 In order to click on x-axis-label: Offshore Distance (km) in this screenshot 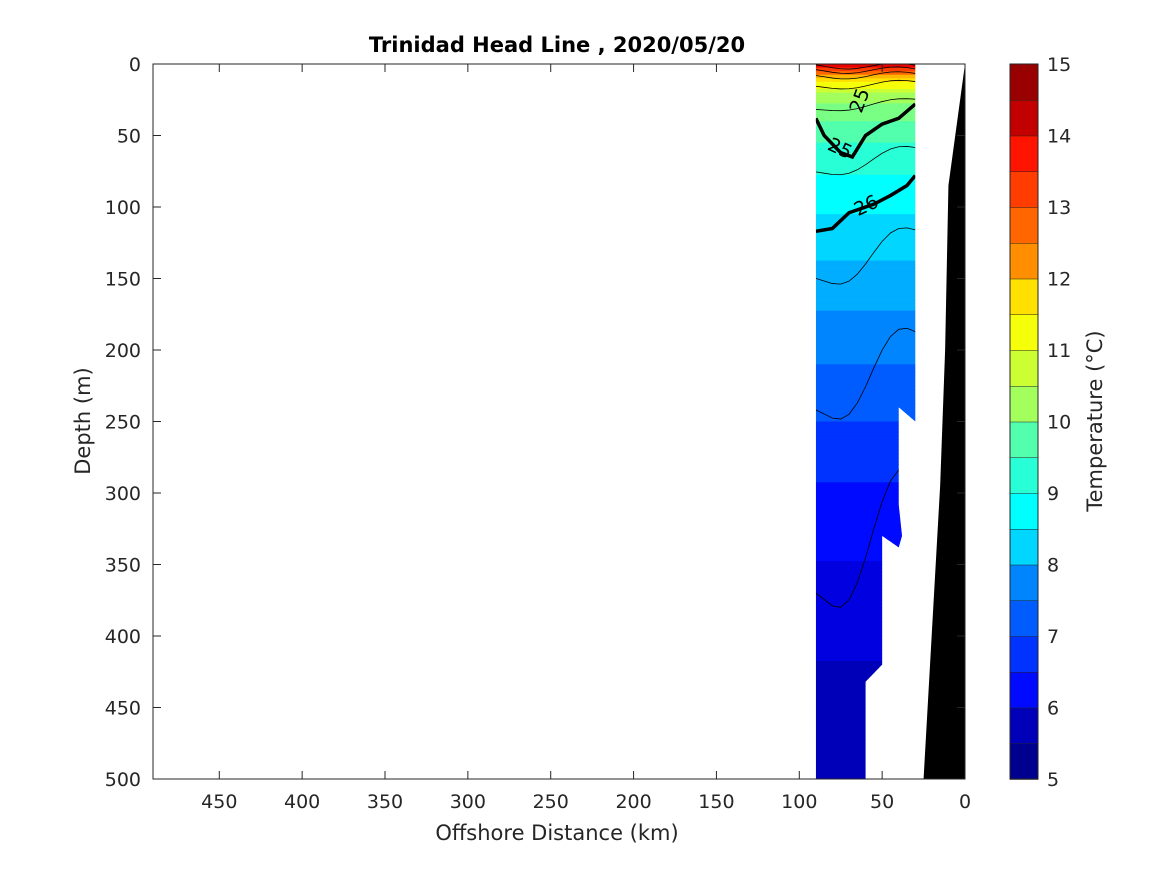, I will do `click(556, 833)`.